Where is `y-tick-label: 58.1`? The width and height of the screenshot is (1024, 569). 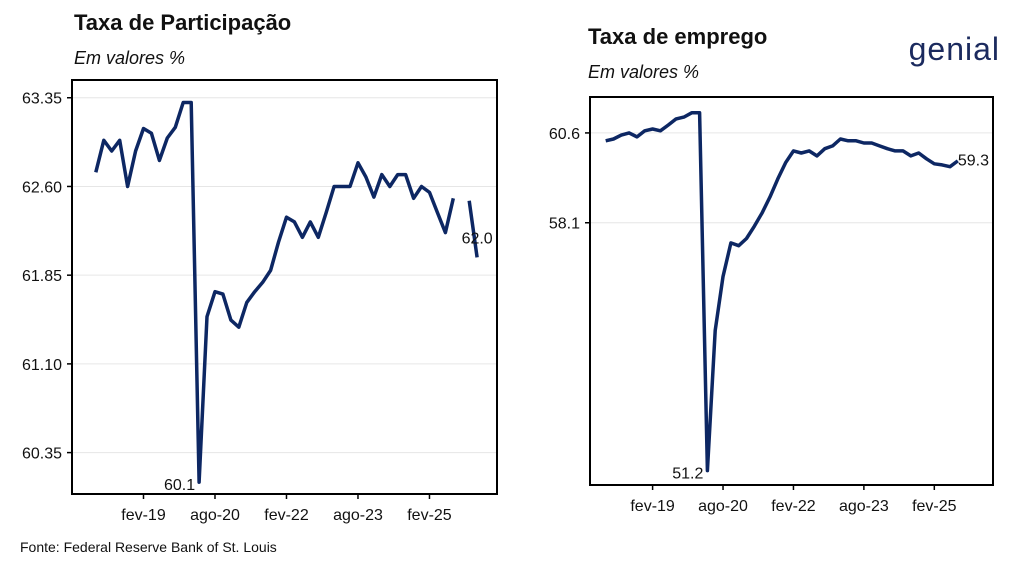 y-tick-label: 58.1 is located at coordinates (564, 224).